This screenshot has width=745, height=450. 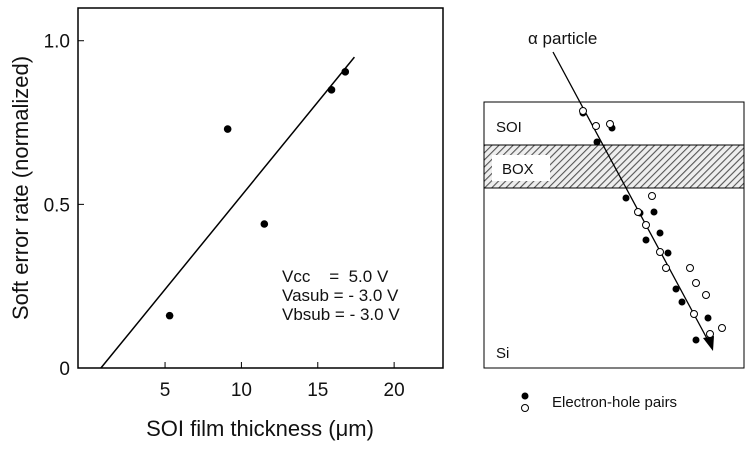 I want to click on legend-hole, so click(x=525, y=408).